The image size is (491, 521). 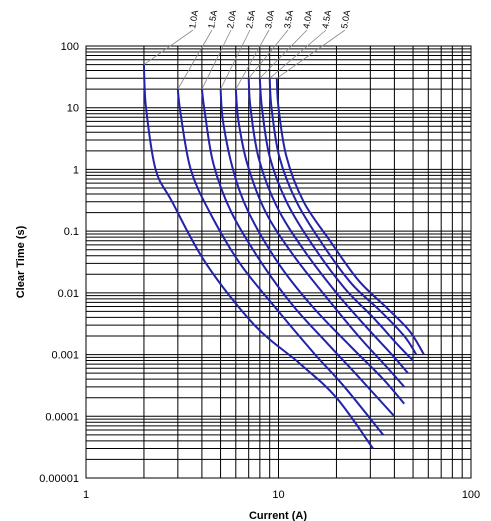 What do you see at coordinates (86, 495) in the screenshot?
I see `x-tick-label: 1` at bounding box center [86, 495].